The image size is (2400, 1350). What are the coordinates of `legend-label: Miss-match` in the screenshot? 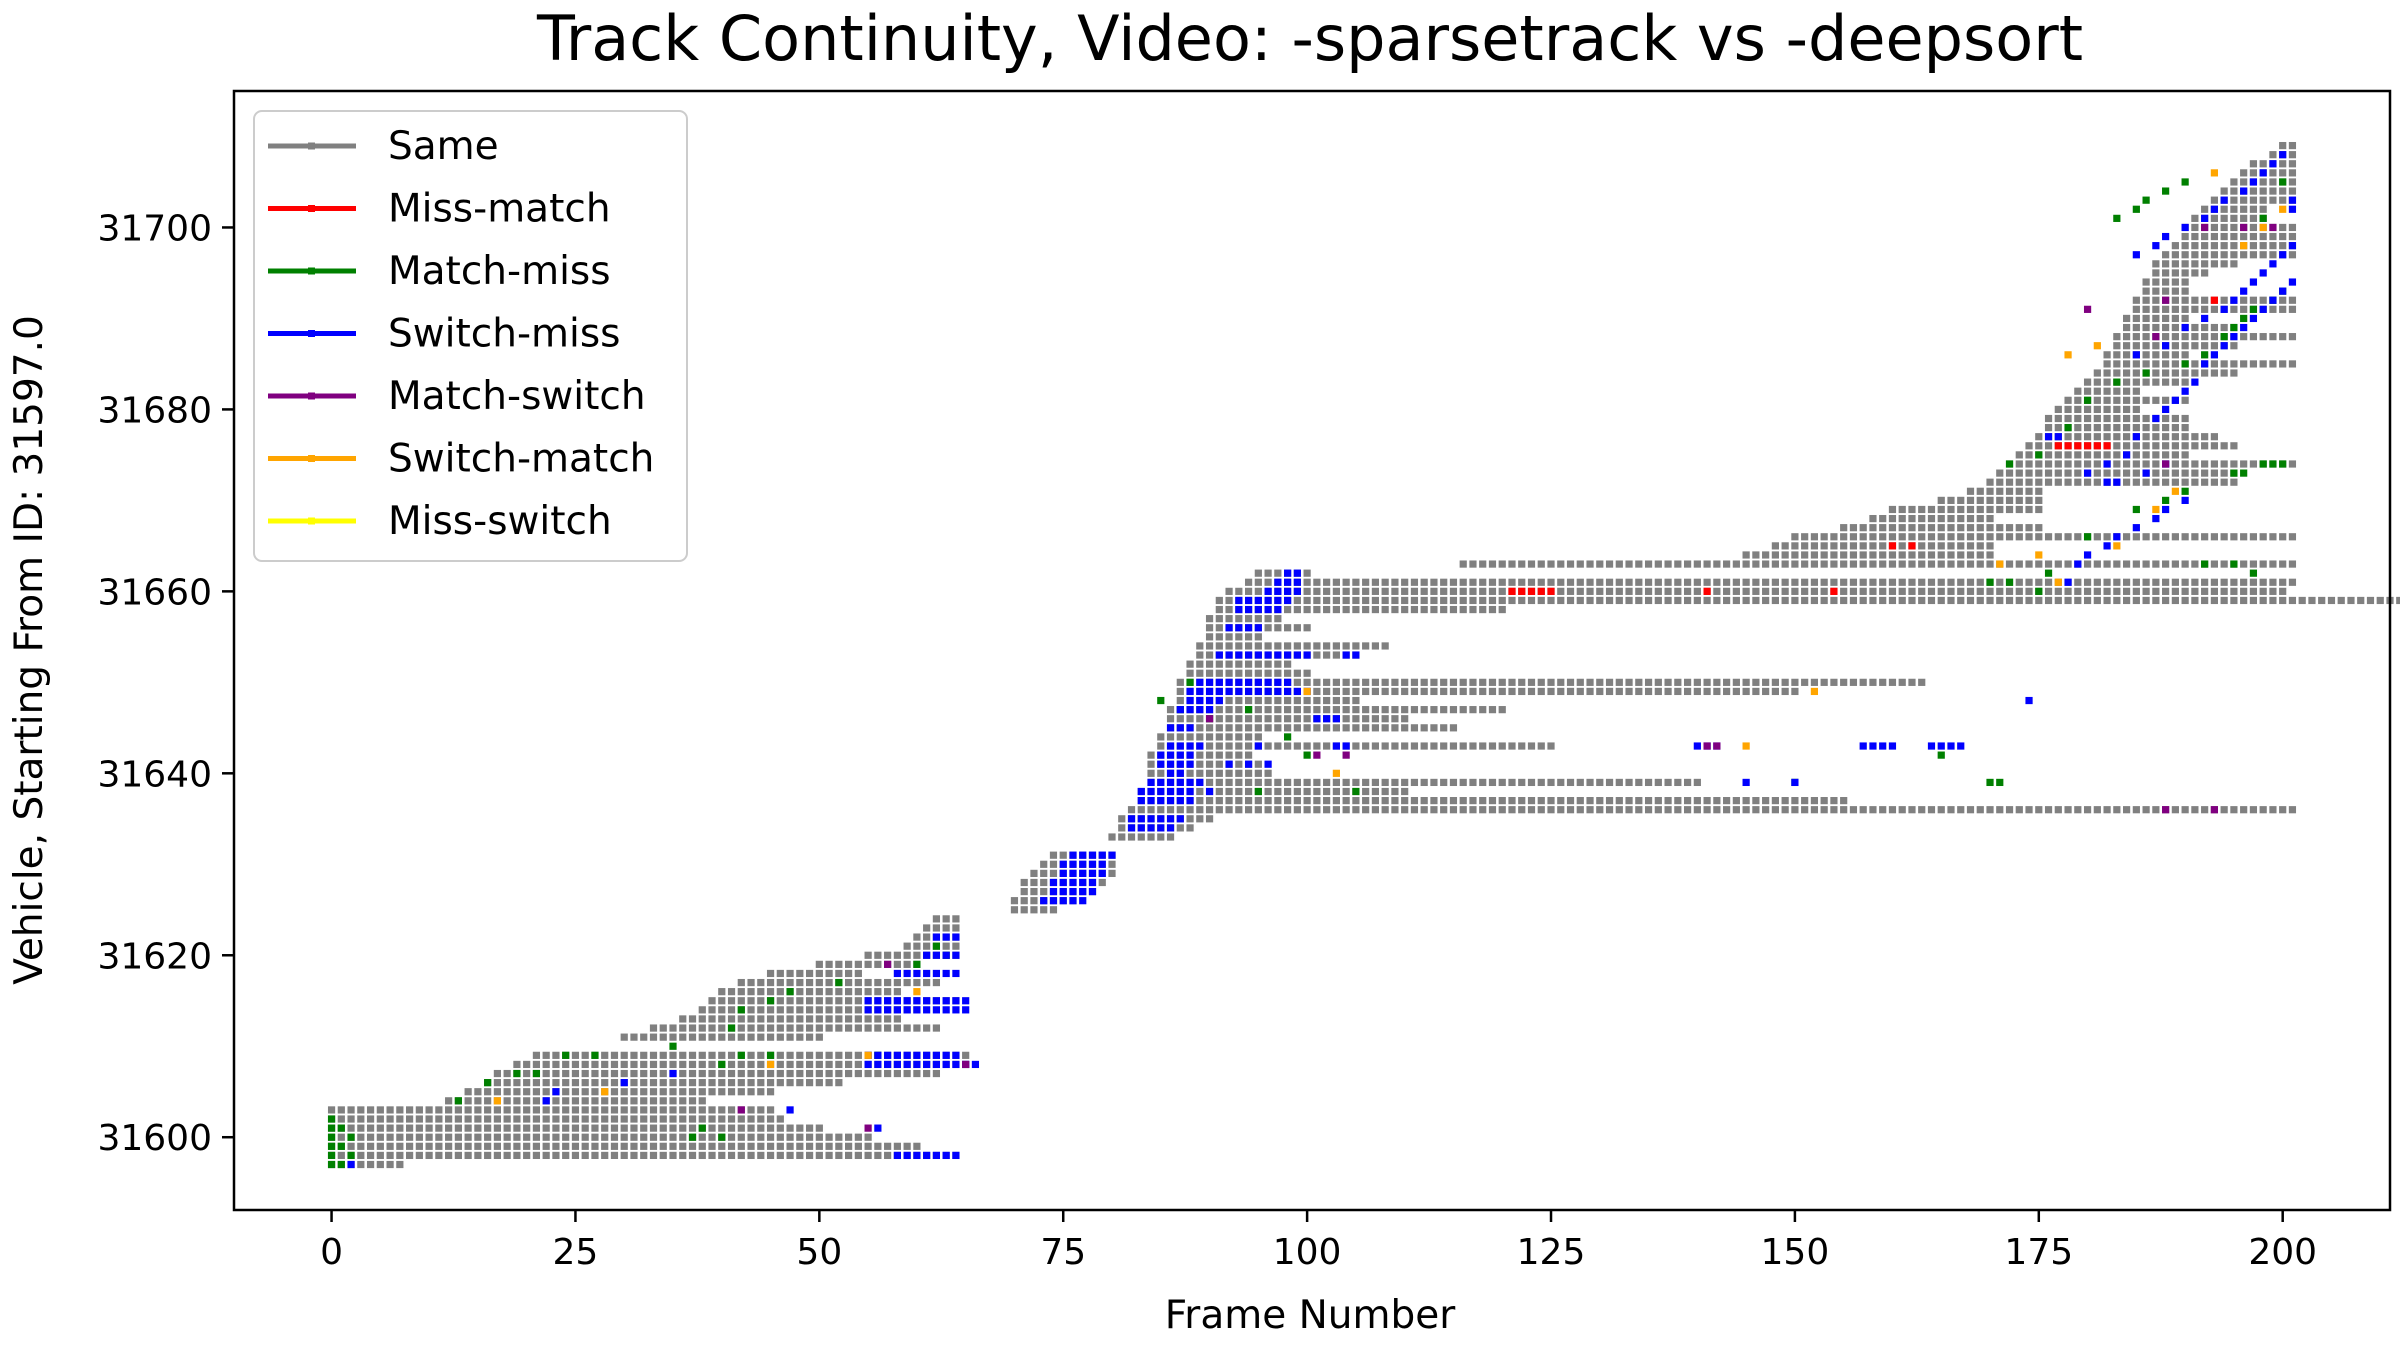 It's located at (499, 209).